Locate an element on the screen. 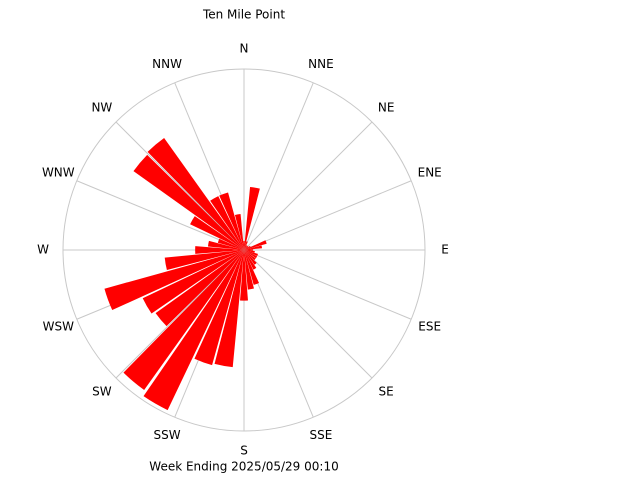 Image resolution: width=640 pixels, height=480 pixels. chart-subtitle: Week Ending 2025/05/29 00:10 is located at coordinates (243, 467).